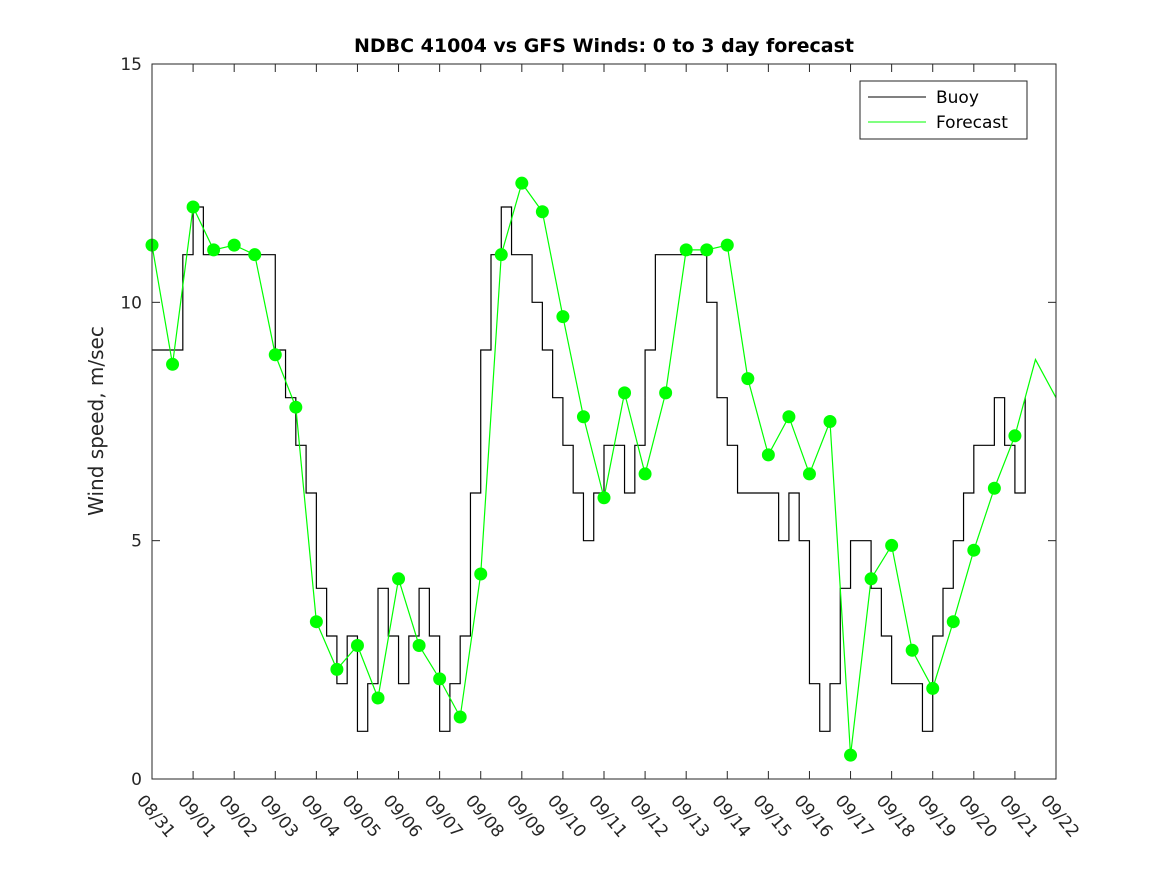  What do you see at coordinates (957, 98) in the screenshot?
I see `legend-buoy-label: Buoy` at bounding box center [957, 98].